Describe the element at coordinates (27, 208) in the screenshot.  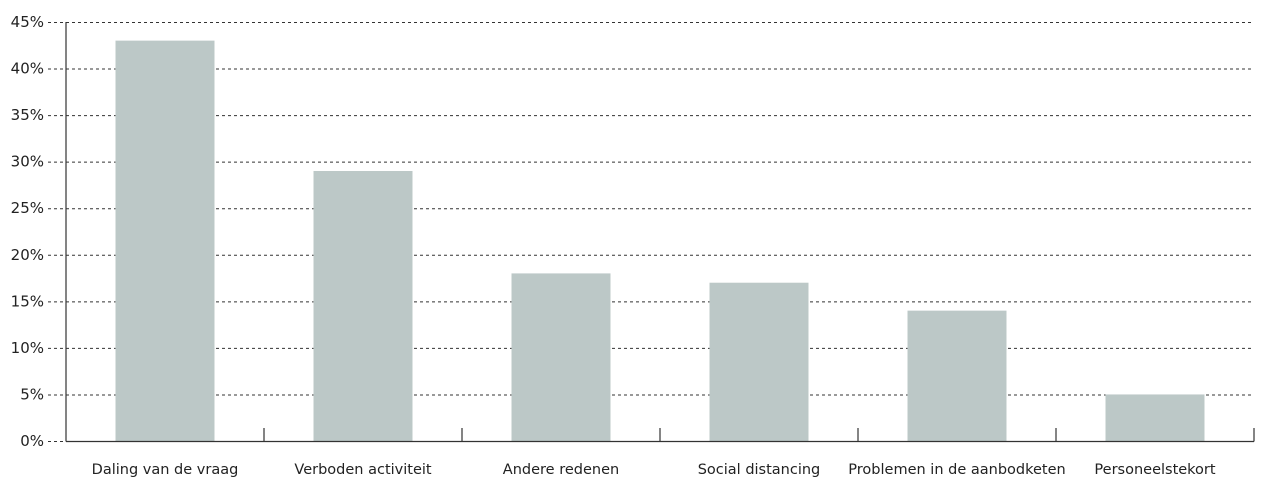
I see `y-tick-label: 25%` at that location.